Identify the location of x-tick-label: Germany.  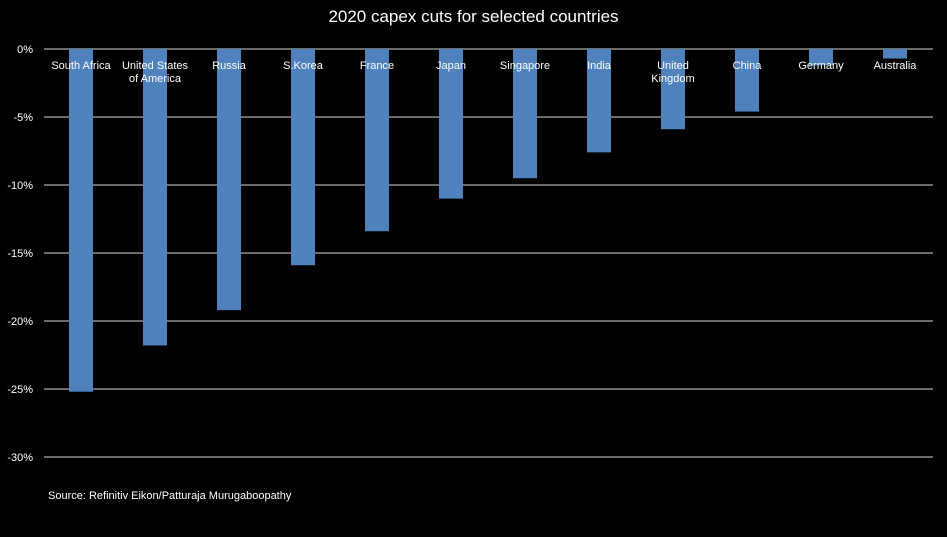
(821, 66).